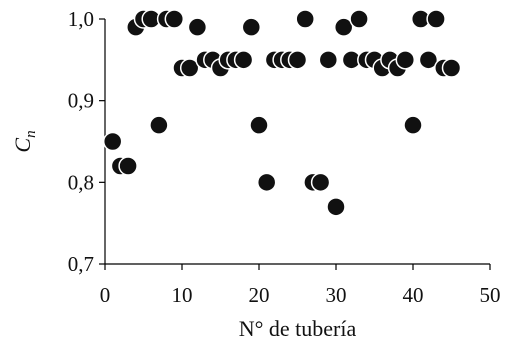 This screenshot has width=509, height=346. What do you see at coordinates (86, 141) in the screenshot?
I see `y-ticks: 0,7 0,8 0,9 1,0` at bounding box center [86, 141].